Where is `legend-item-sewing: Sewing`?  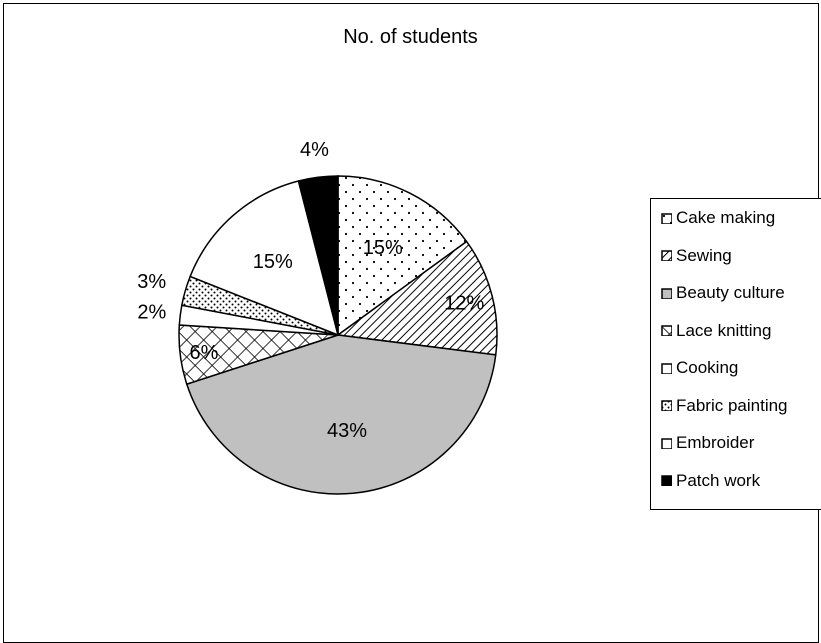 legend-item-sewing: Sewing is located at coordinates (696, 256).